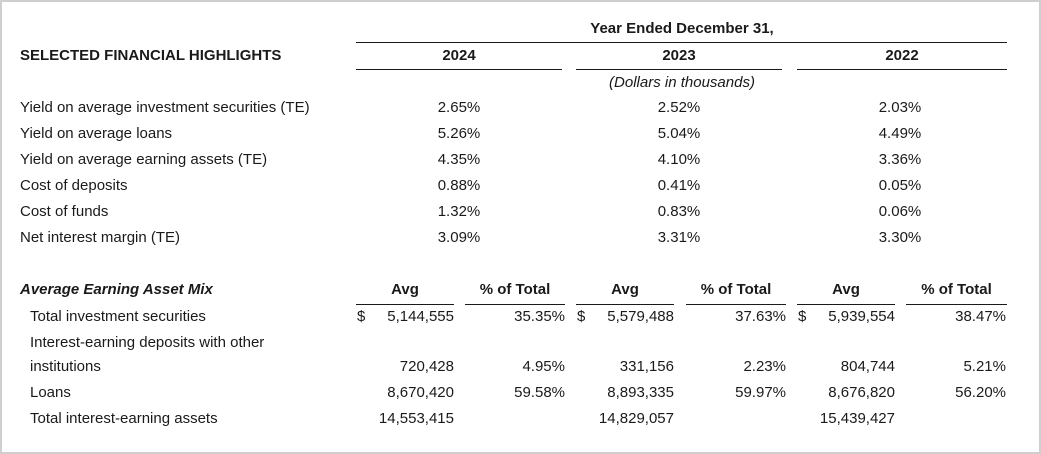 The height and width of the screenshot is (454, 1041). I want to click on highlight-value-2024: 2.65%, so click(459, 107).